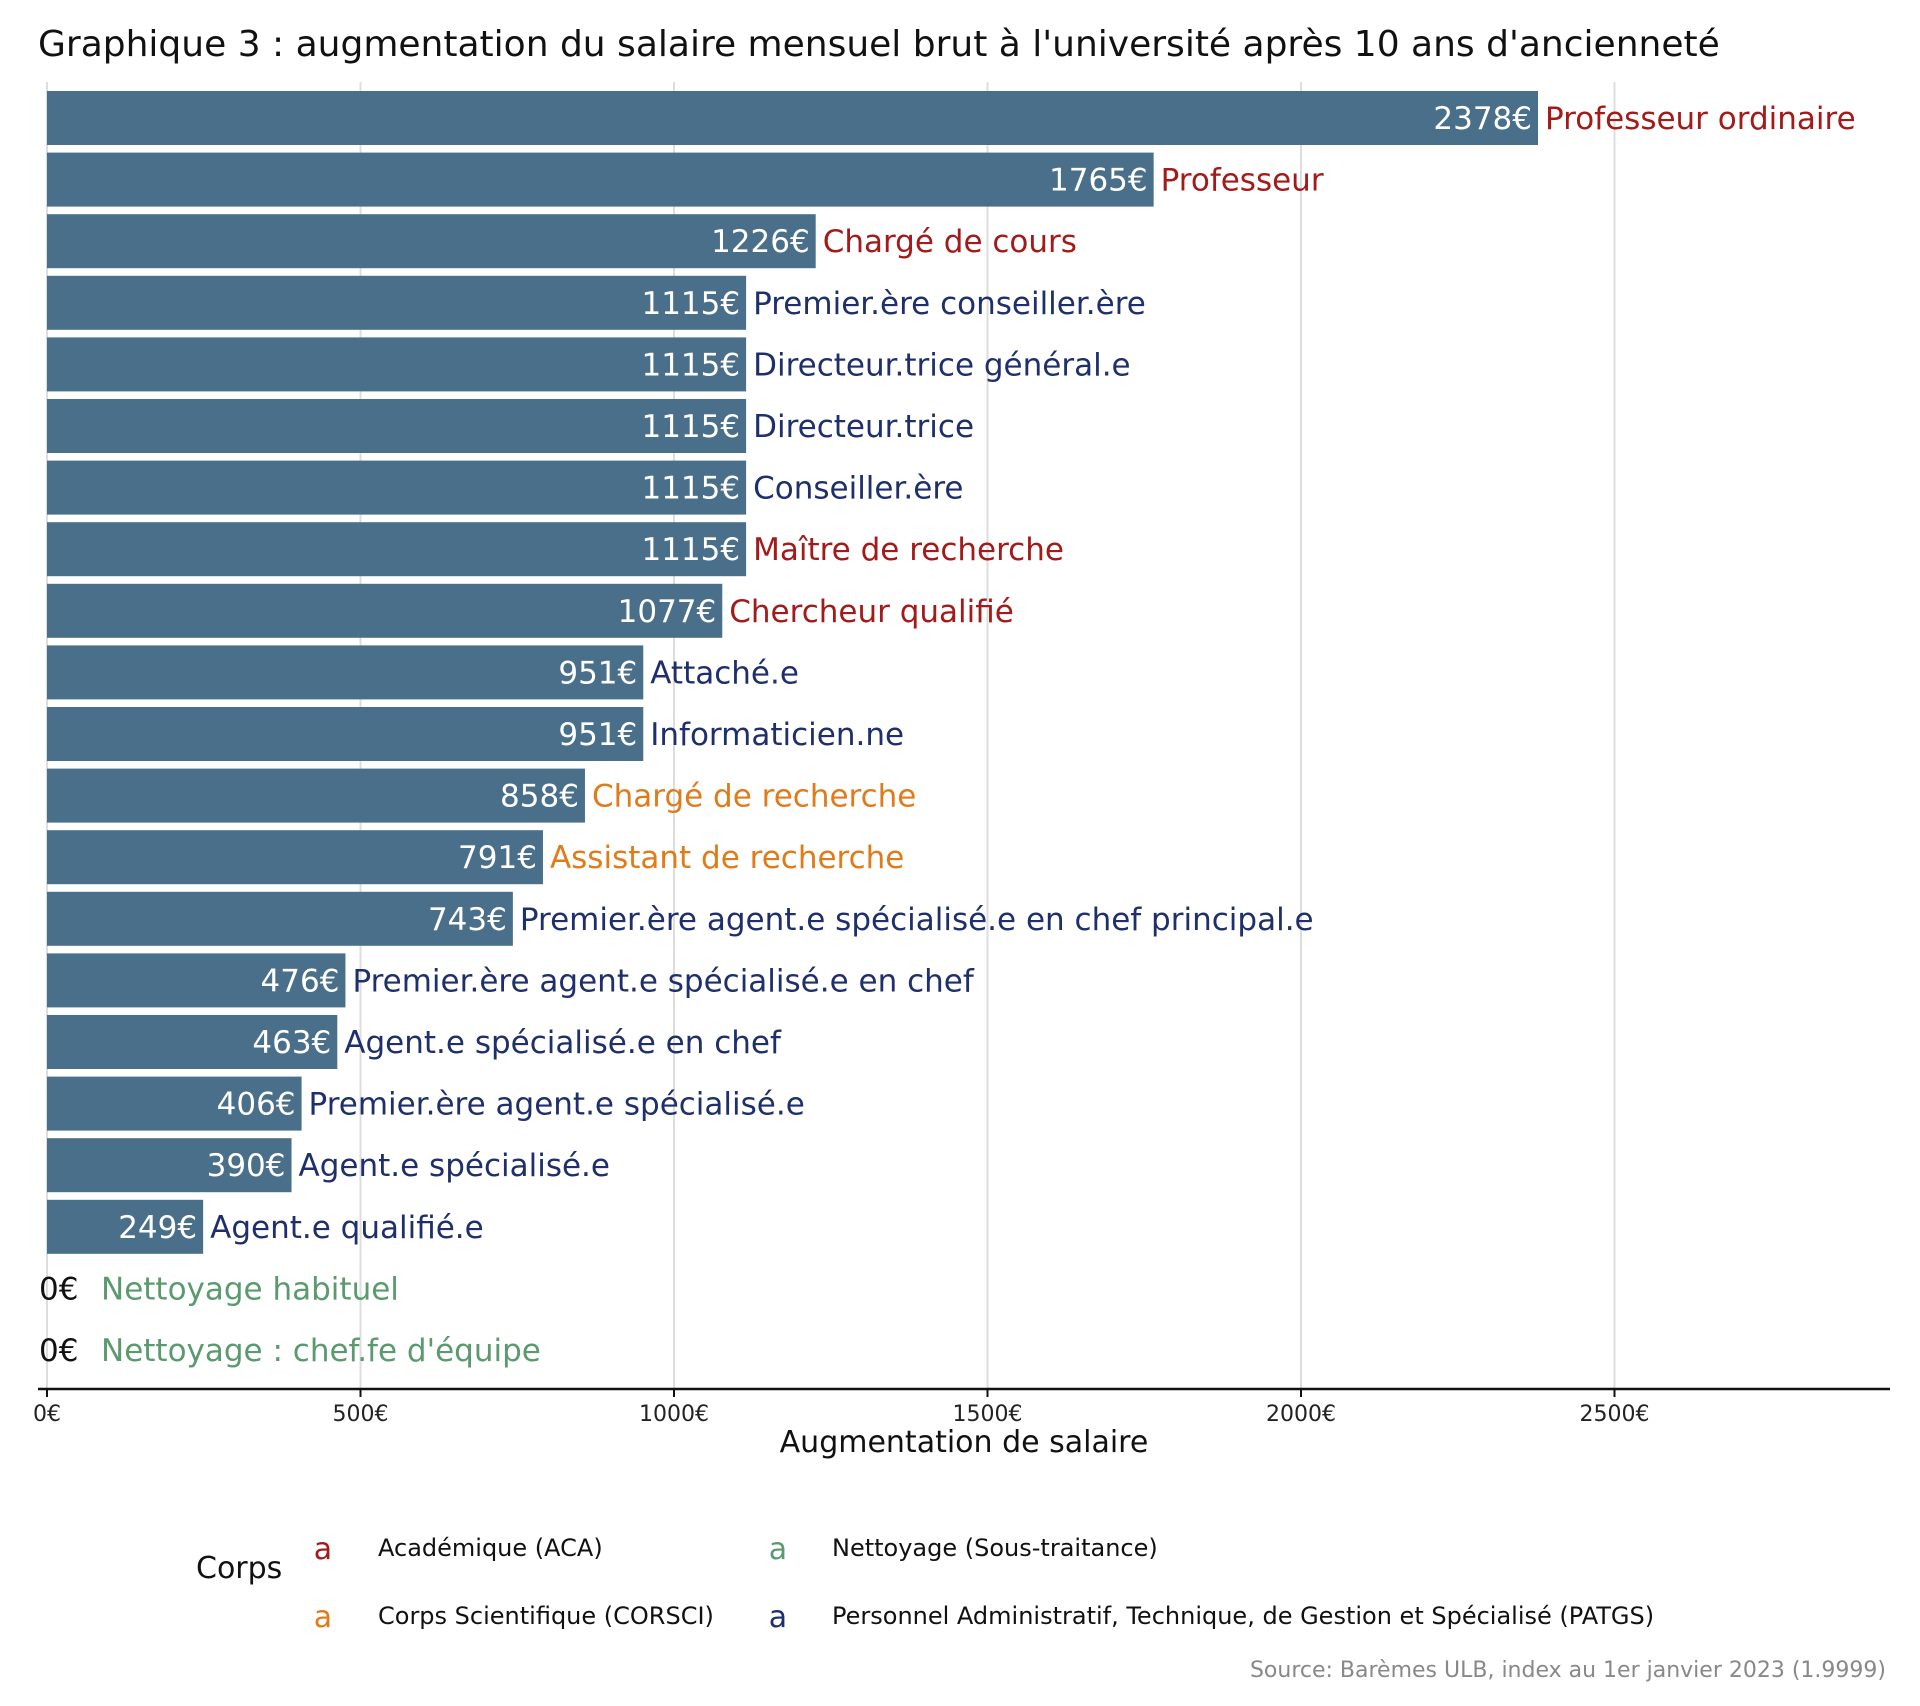 The image size is (1920, 1706). I want to click on bar-value-label: 791€, so click(497, 858).